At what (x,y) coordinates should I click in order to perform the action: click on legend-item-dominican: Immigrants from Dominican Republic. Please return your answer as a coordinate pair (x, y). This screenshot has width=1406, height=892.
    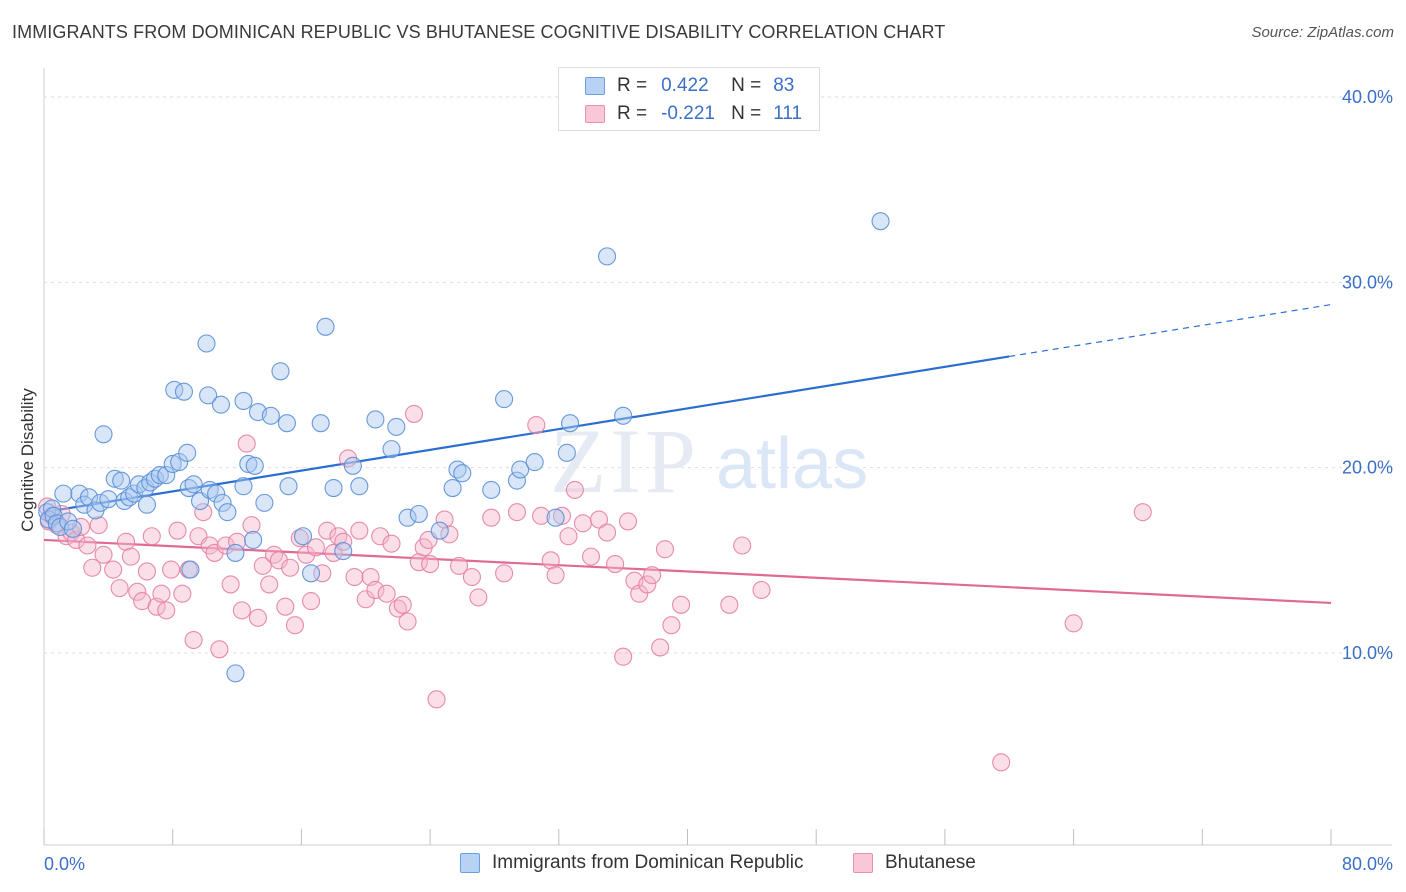
    Looking at the image, I should click on (632, 863).